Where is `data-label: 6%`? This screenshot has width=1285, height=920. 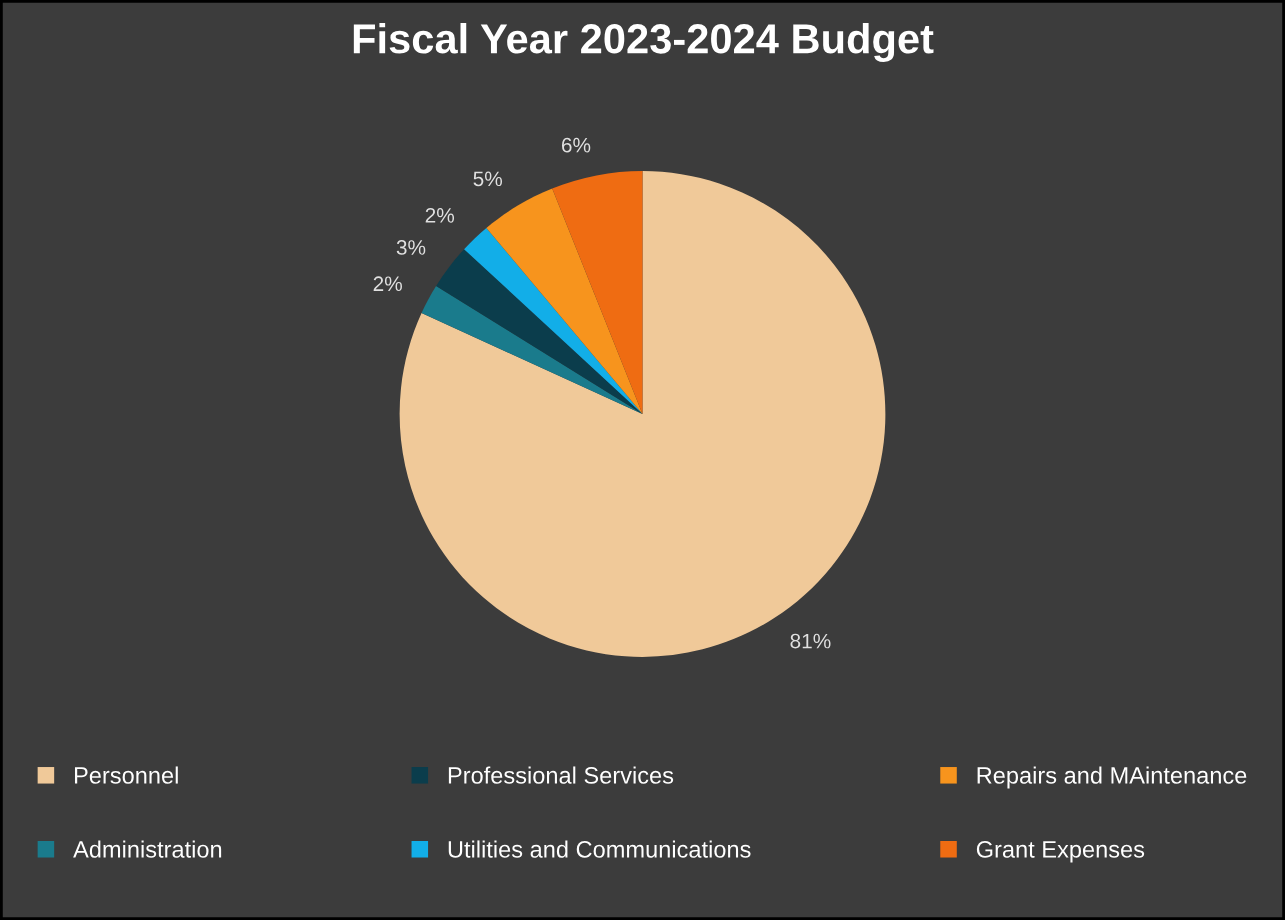 data-label: 6% is located at coordinates (576, 145).